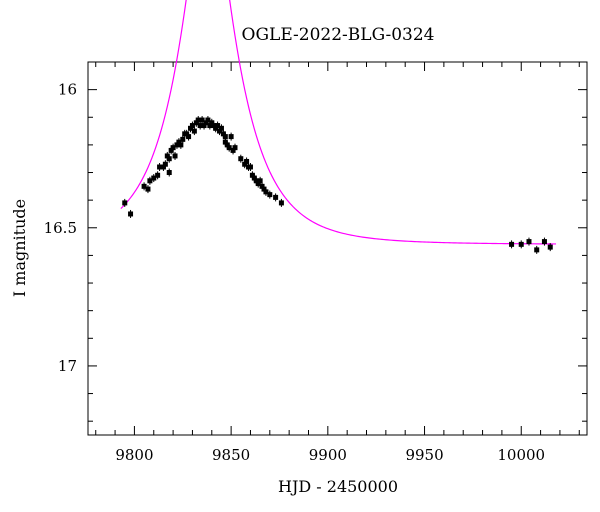  Describe the element at coordinates (134, 455) in the screenshot. I see `x-tick-label: 9800` at that location.